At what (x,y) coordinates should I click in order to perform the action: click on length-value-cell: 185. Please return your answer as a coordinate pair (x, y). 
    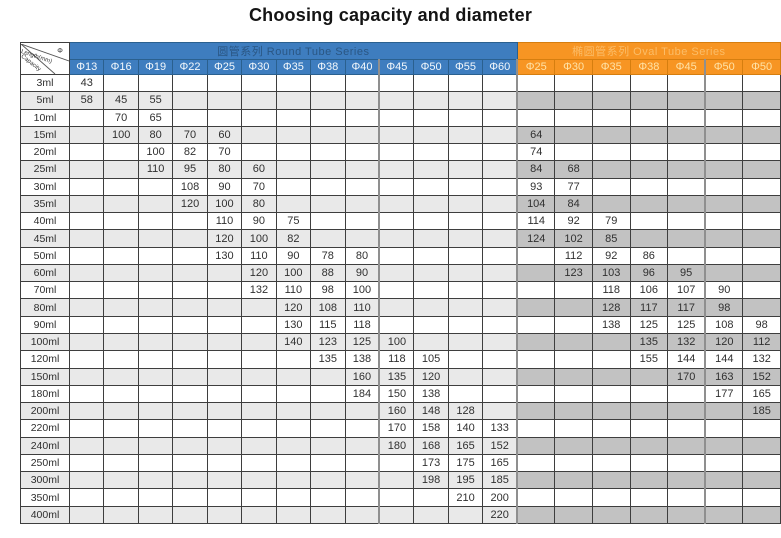
    Looking at the image, I should click on (761, 411).